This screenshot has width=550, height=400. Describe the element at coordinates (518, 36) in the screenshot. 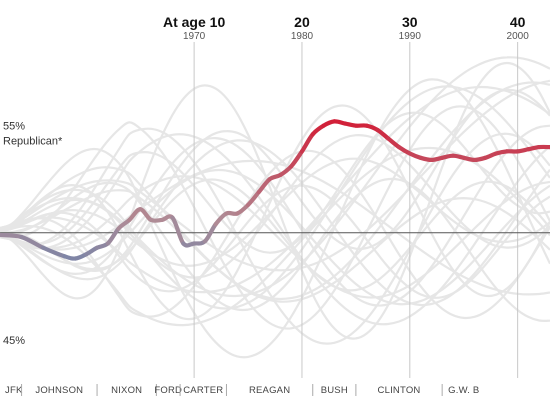

I see `age-marker-year: 2000` at that location.